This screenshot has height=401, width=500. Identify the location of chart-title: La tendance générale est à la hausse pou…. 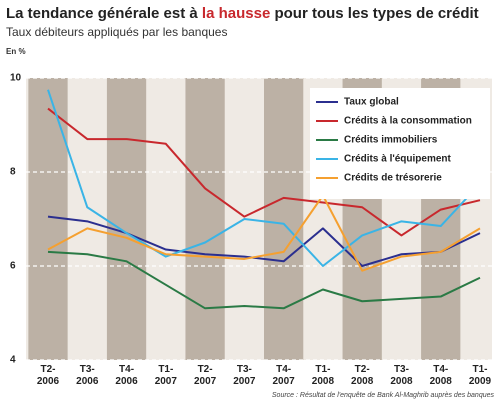
(242, 13).